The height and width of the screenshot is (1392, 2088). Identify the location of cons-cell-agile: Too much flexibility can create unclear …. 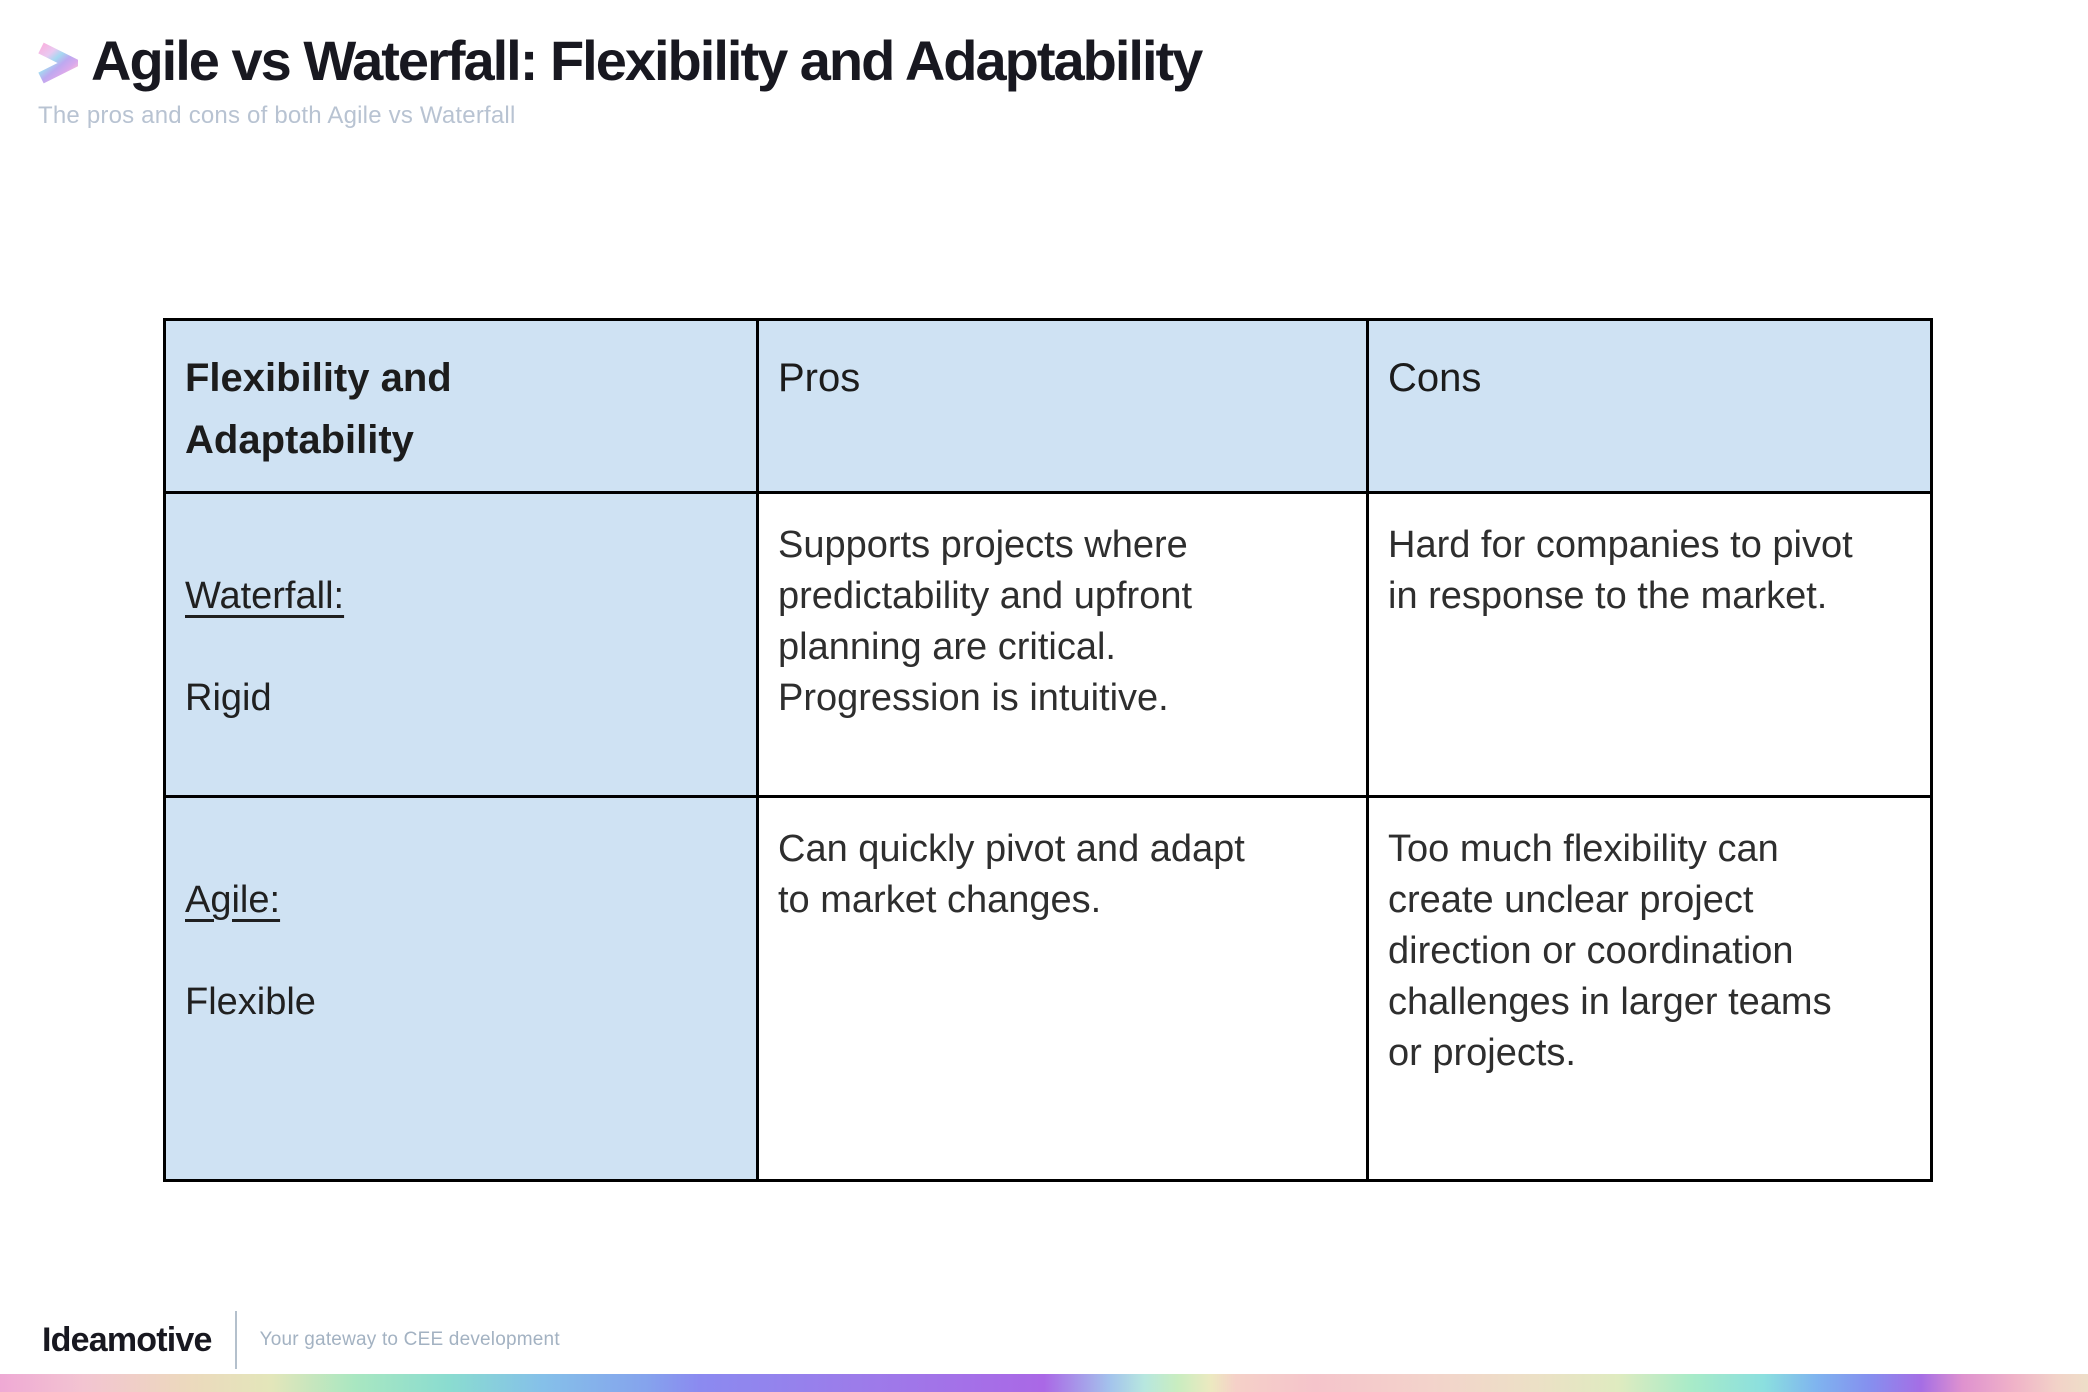
(1649, 988).